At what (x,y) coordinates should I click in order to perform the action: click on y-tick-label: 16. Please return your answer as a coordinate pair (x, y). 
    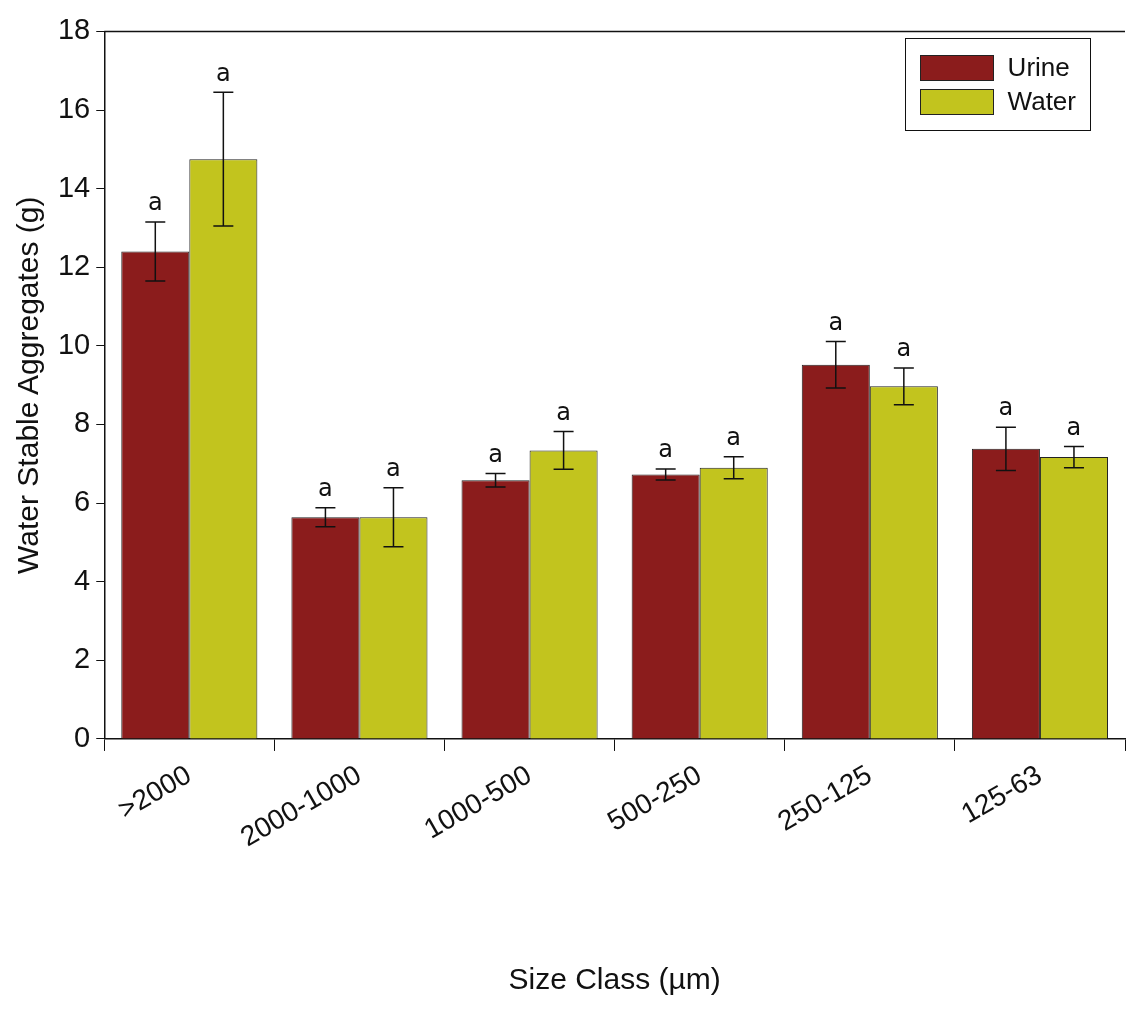
    Looking at the image, I should click on (74, 108).